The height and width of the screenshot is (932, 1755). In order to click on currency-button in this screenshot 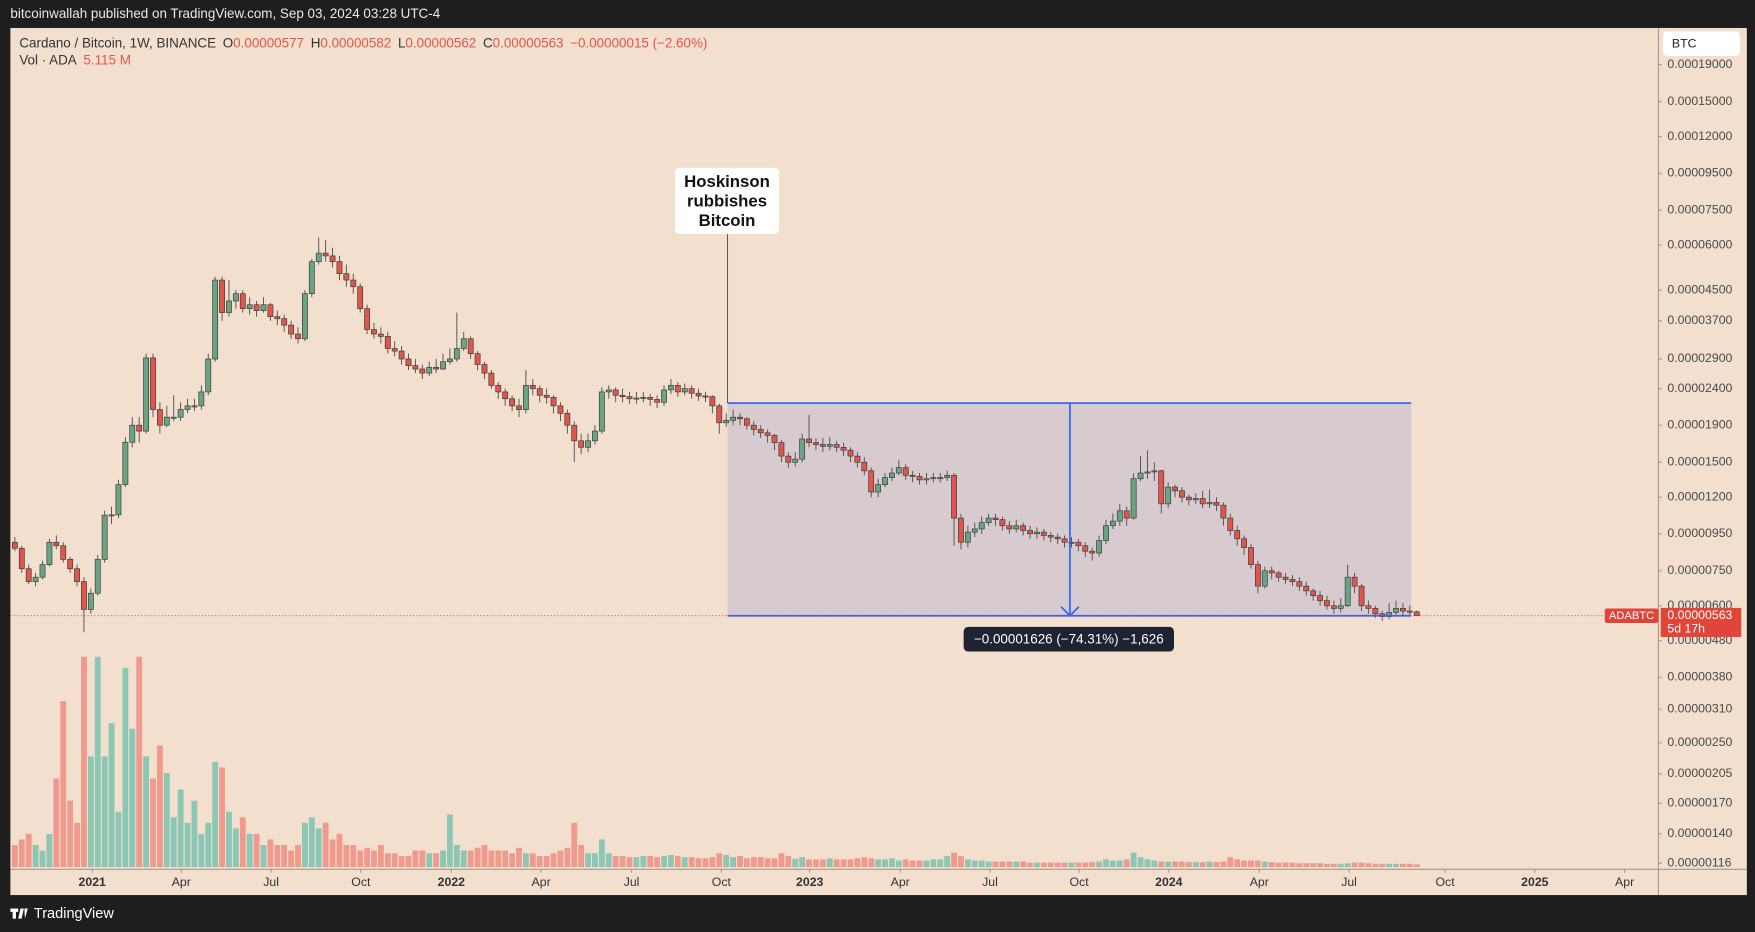, I will do `click(1701, 43)`.